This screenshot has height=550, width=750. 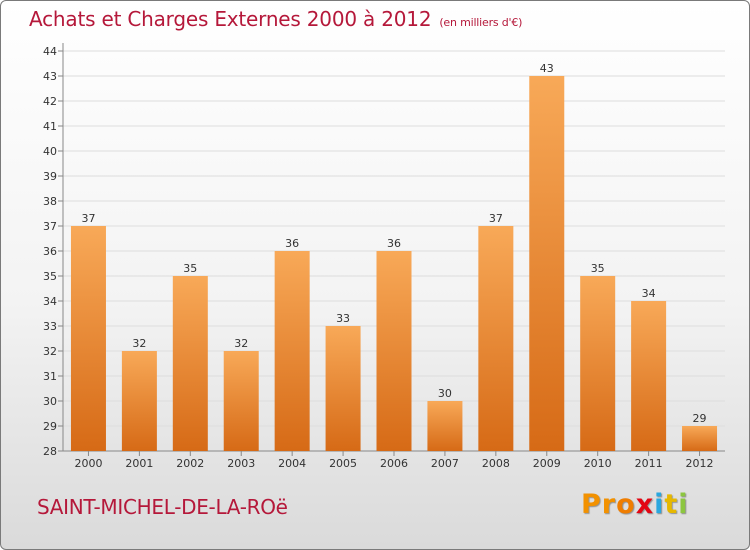 What do you see at coordinates (50, 276) in the screenshot?
I see `y-tick-label-35: 35` at bounding box center [50, 276].